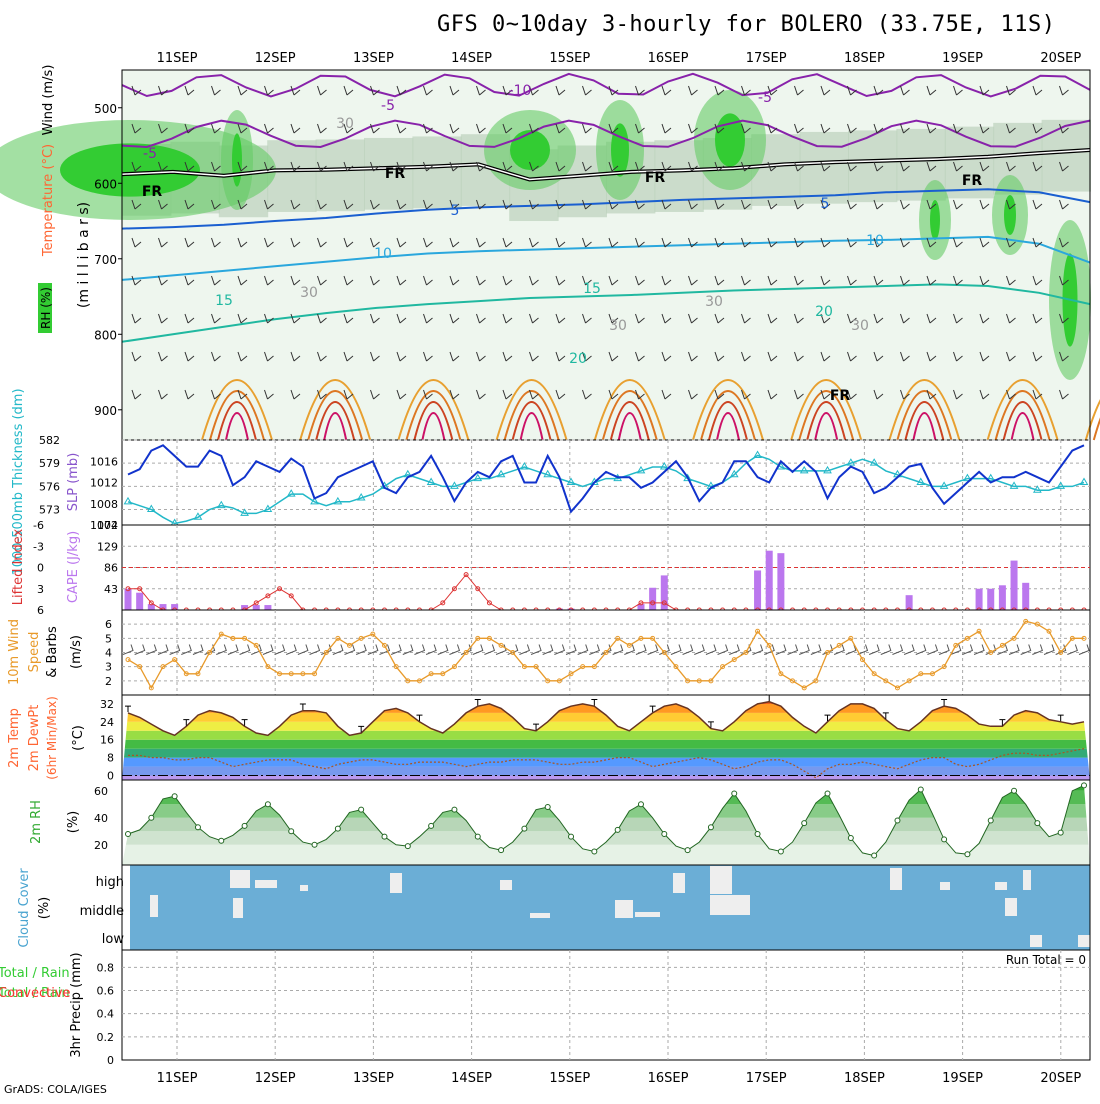  What do you see at coordinates (38, 546) in the screenshot?
I see `li-ytick--3: -3` at bounding box center [38, 546].